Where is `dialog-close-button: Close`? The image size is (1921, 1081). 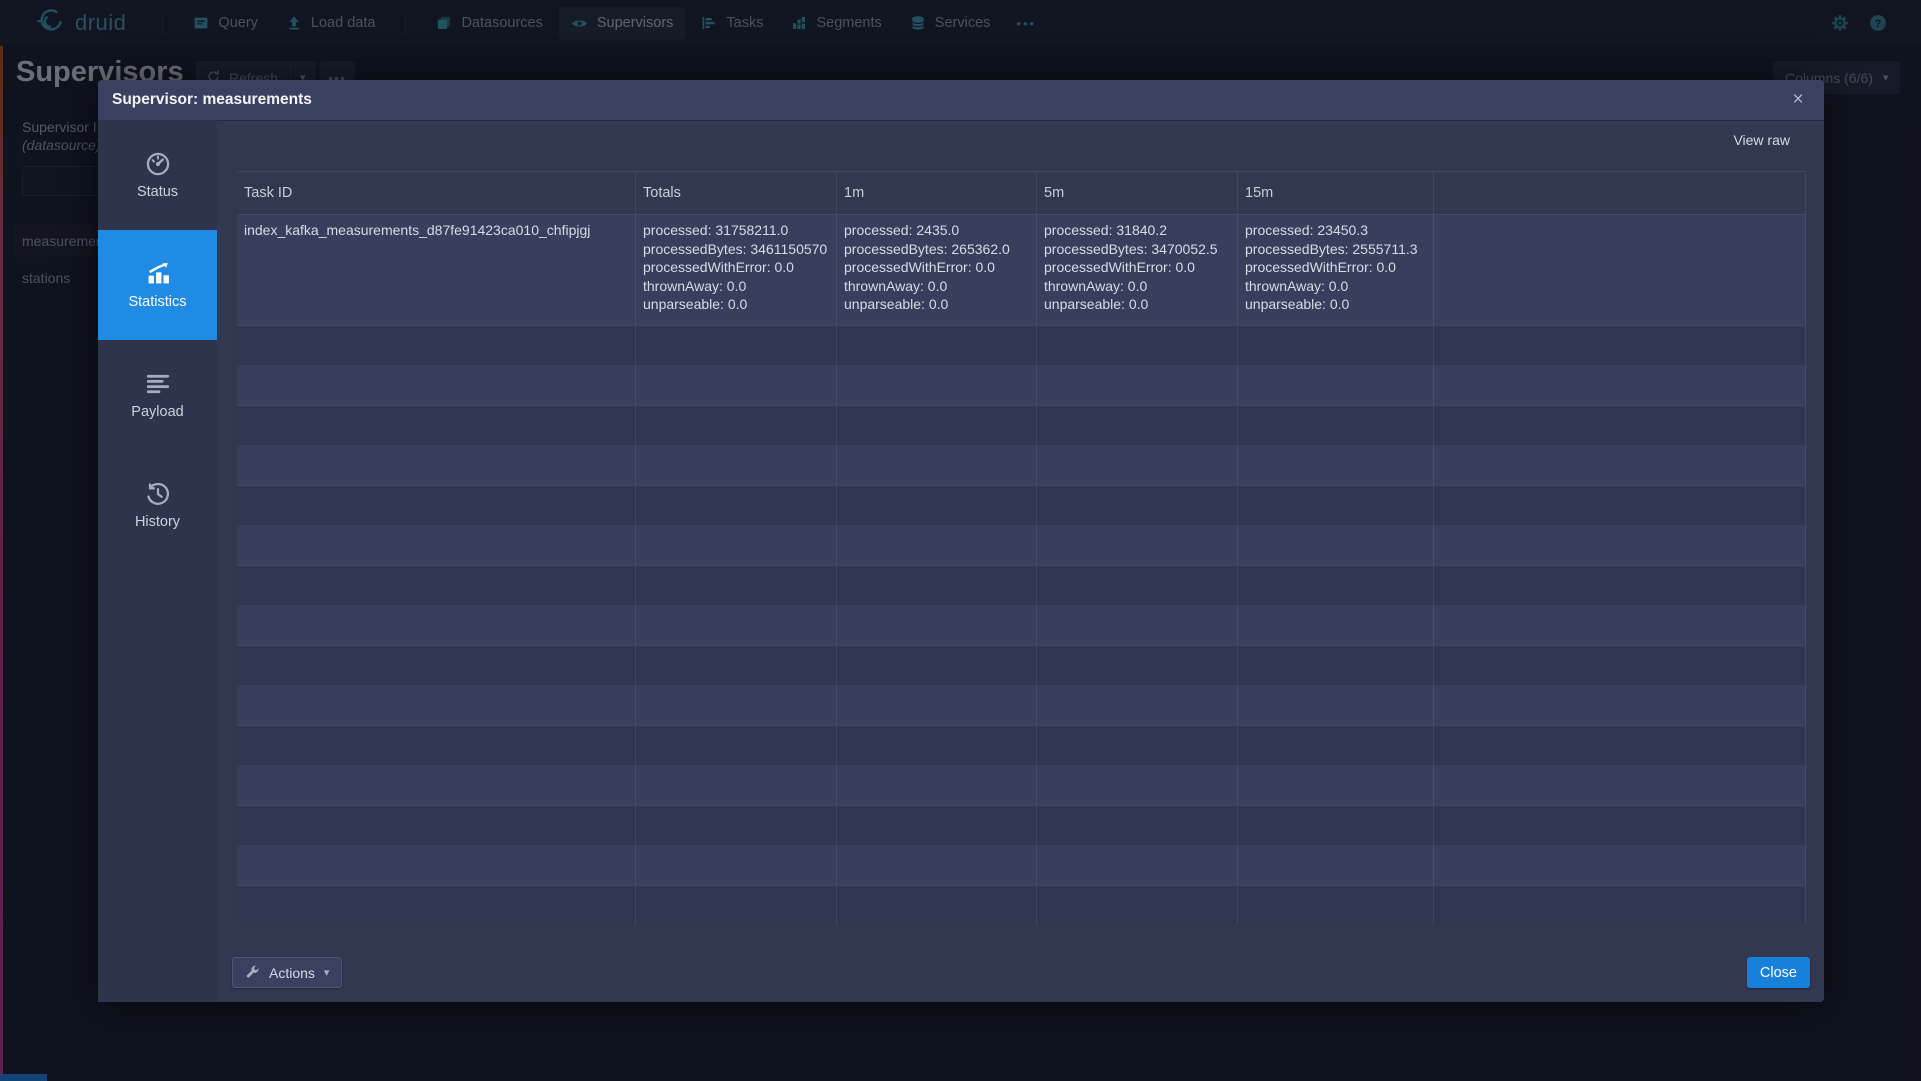 dialog-close-button: Close is located at coordinates (1778, 972).